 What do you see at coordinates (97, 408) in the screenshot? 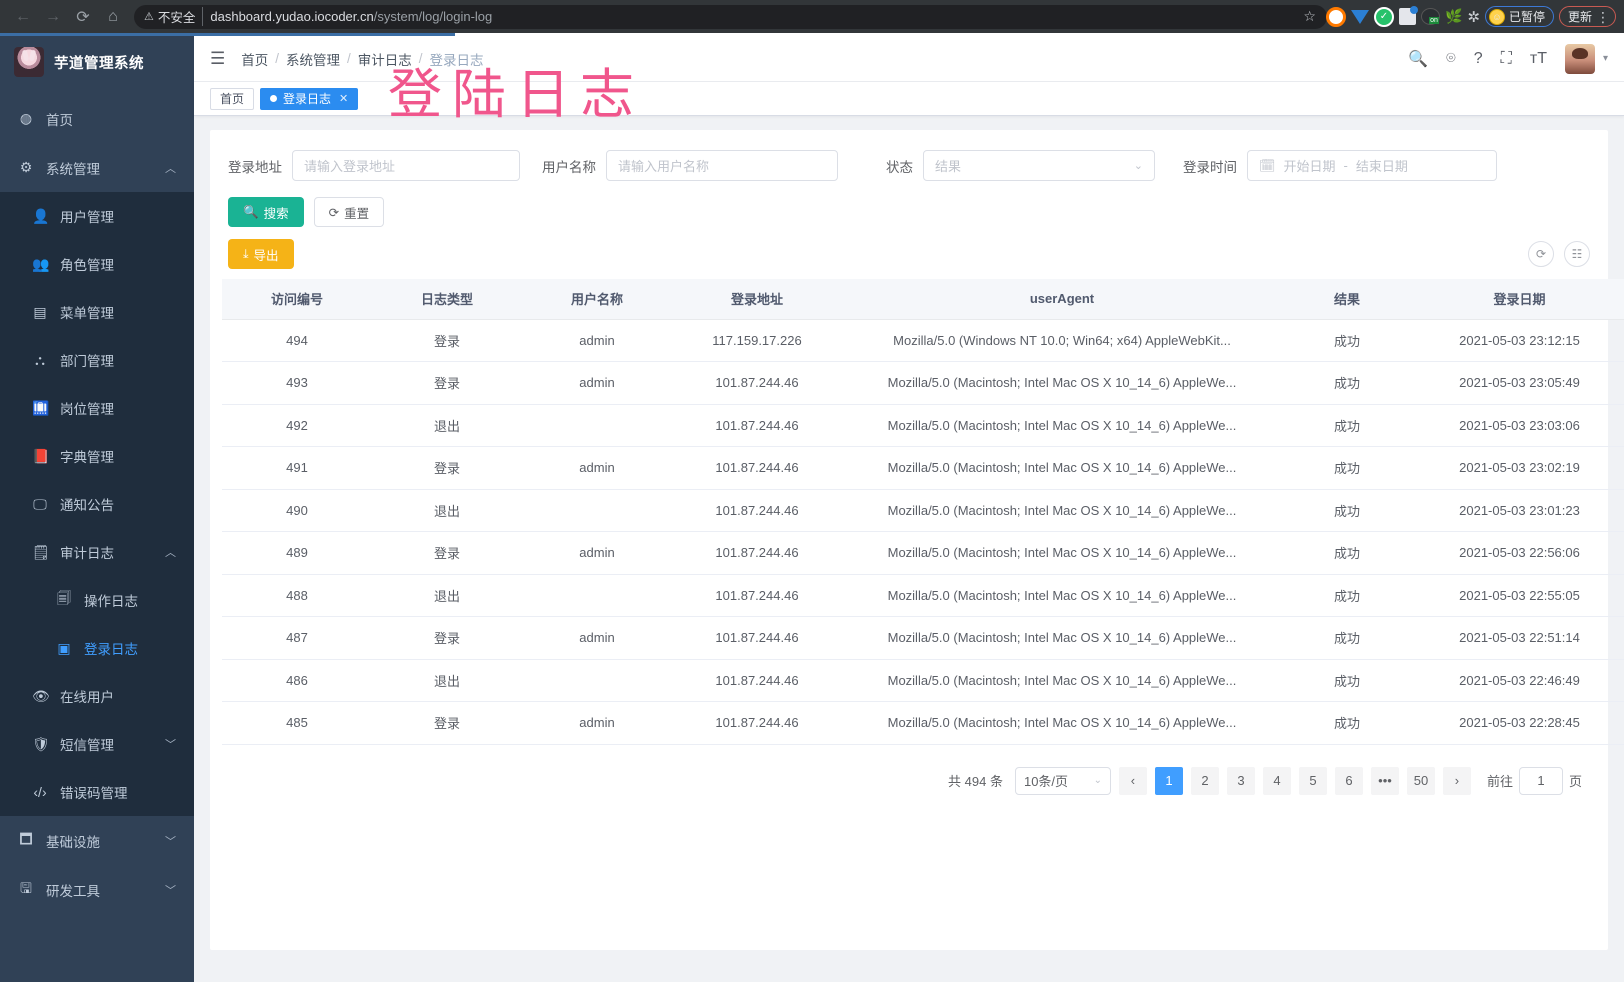
I see `sidebar-item-post-mgmt: 🛄 岗位管理` at bounding box center [97, 408].